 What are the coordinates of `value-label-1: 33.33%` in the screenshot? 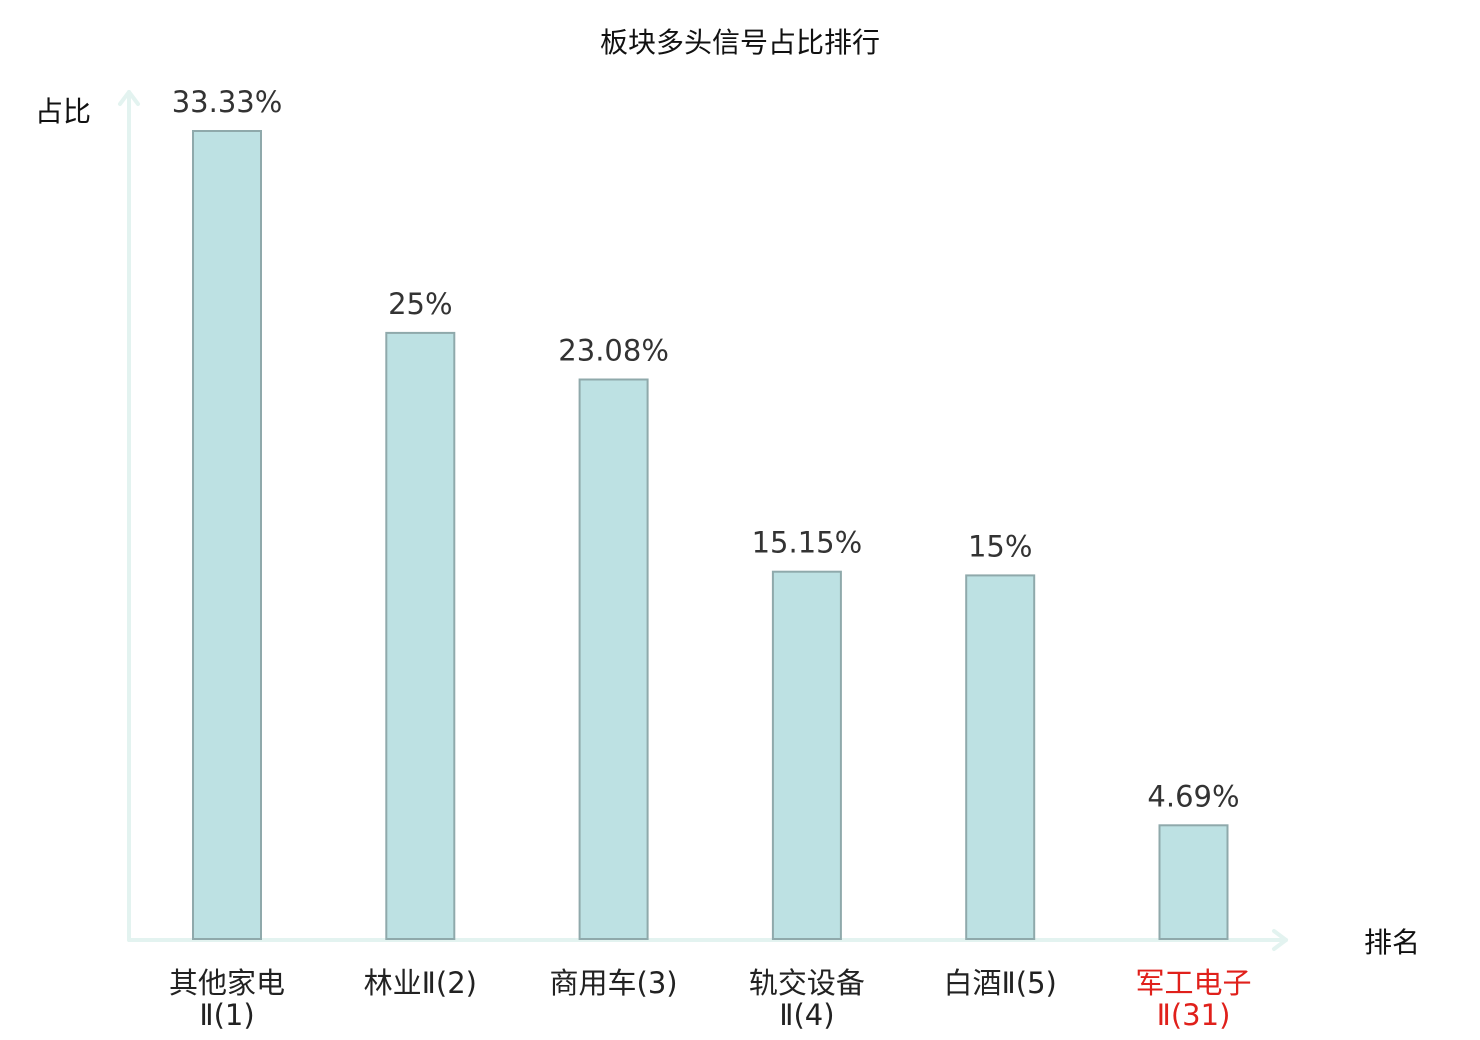 It's located at (227, 102).